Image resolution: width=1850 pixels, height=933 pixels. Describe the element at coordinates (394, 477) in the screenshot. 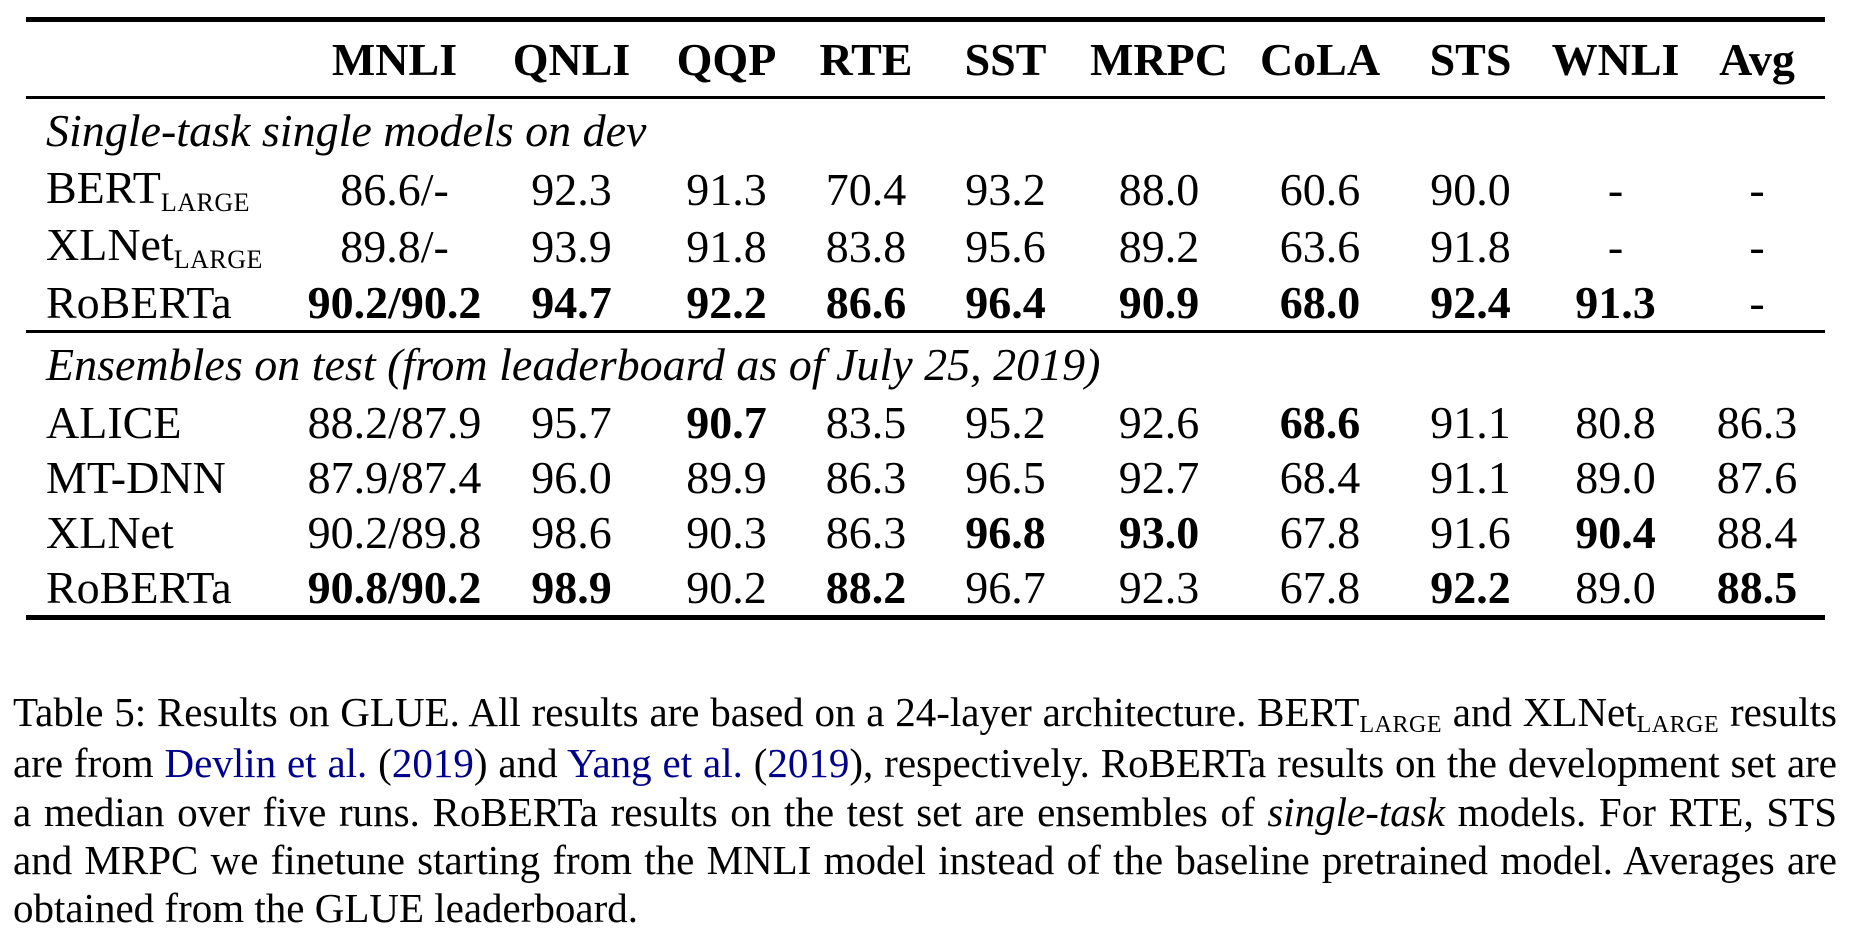

I see `table-cell: 87.9/87.4` at that location.